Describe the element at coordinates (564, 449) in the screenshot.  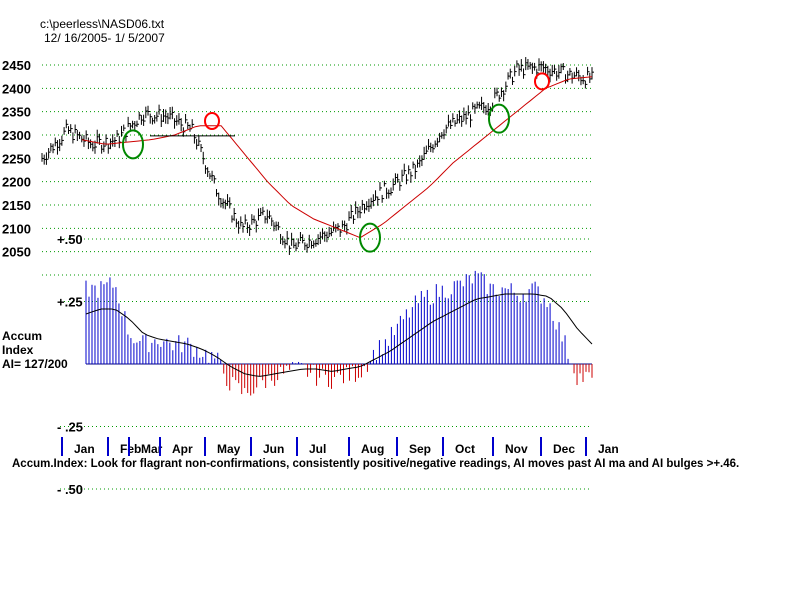
I see `month-label: Dec` at that location.